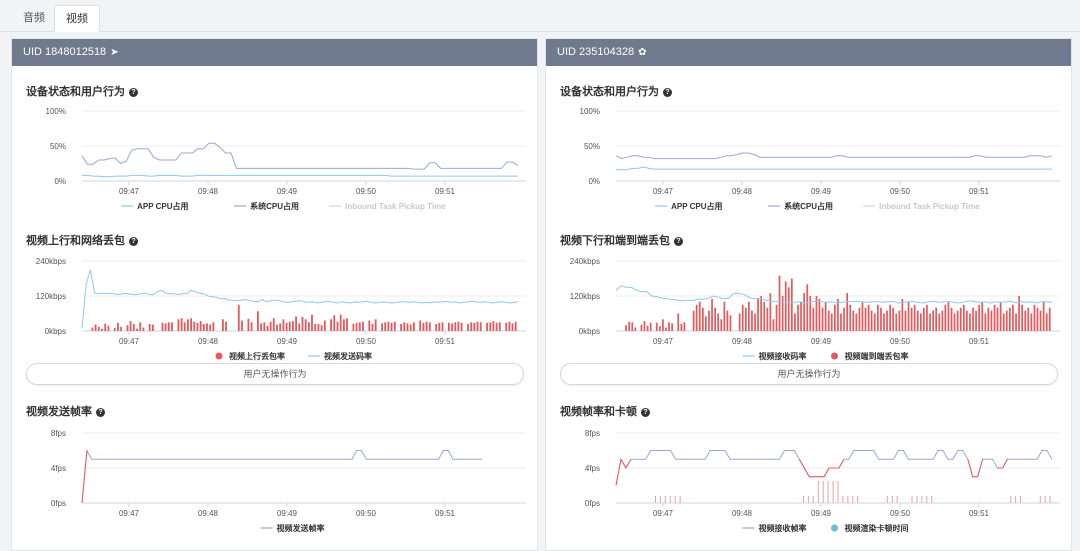 This screenshot has height=551, width=1080. I want to click on tab-video: 视频, so click(77, 18).